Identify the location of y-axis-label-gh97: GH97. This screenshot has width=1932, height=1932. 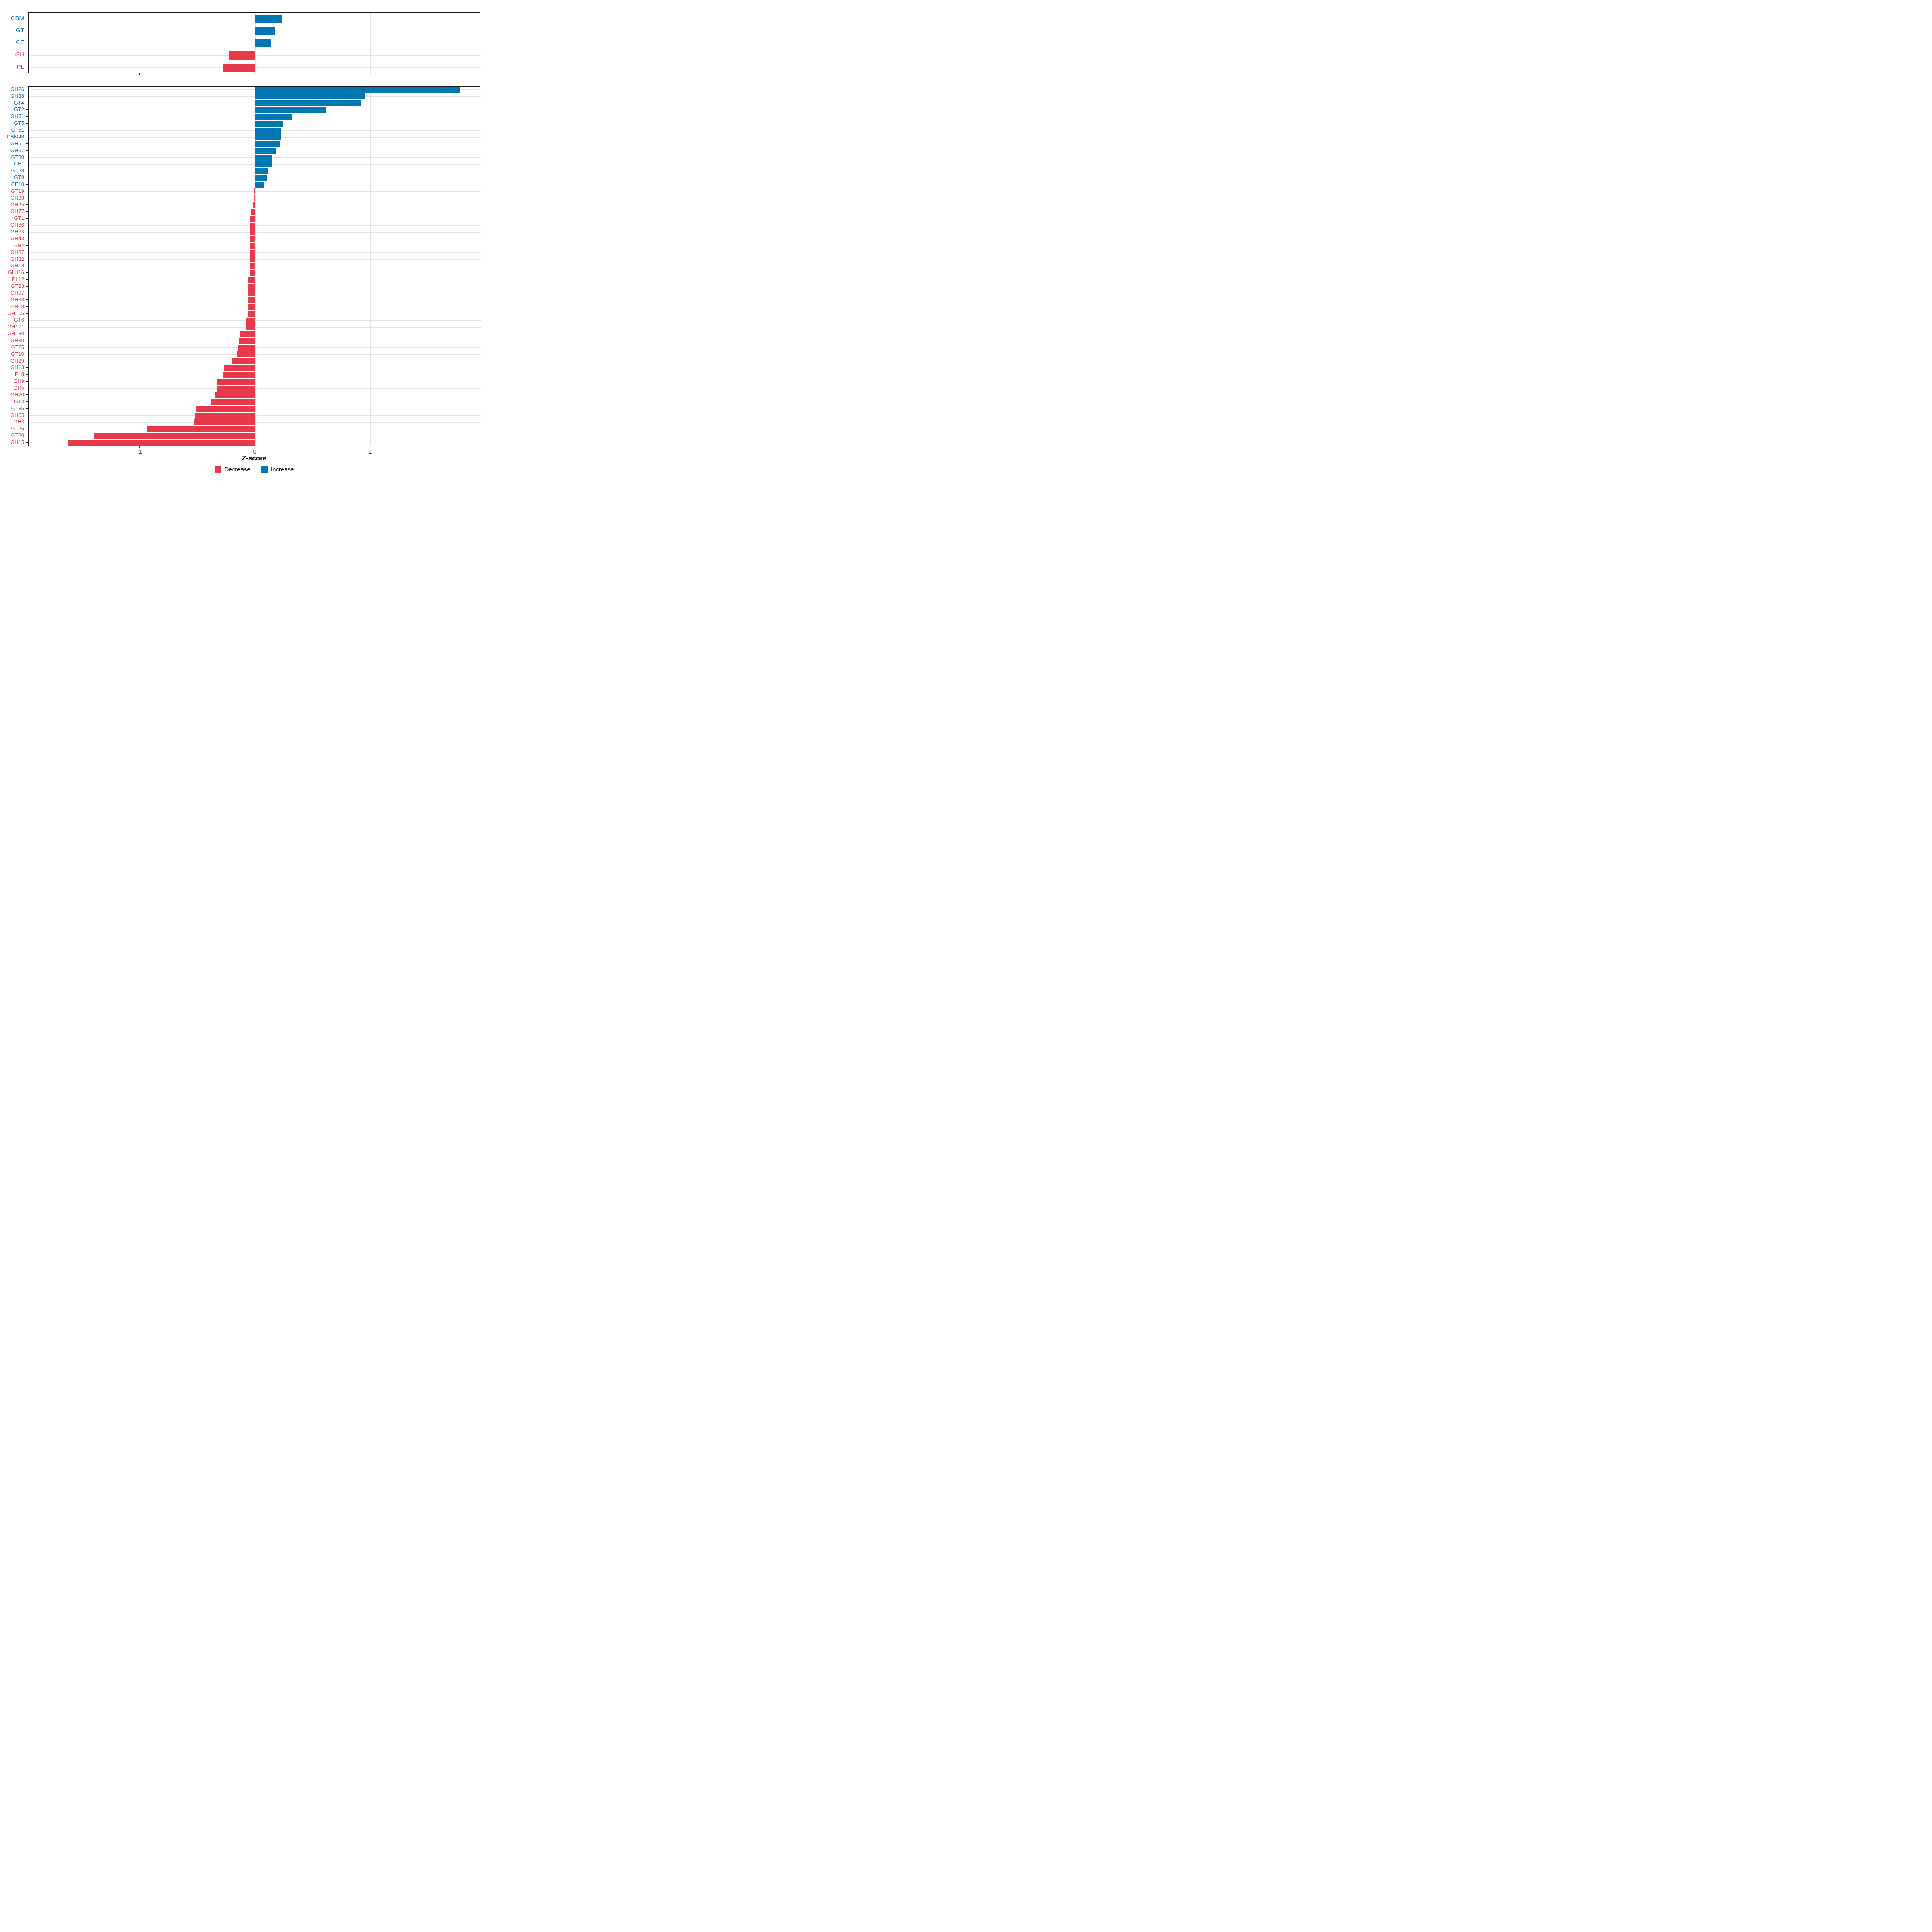
(17, 292).